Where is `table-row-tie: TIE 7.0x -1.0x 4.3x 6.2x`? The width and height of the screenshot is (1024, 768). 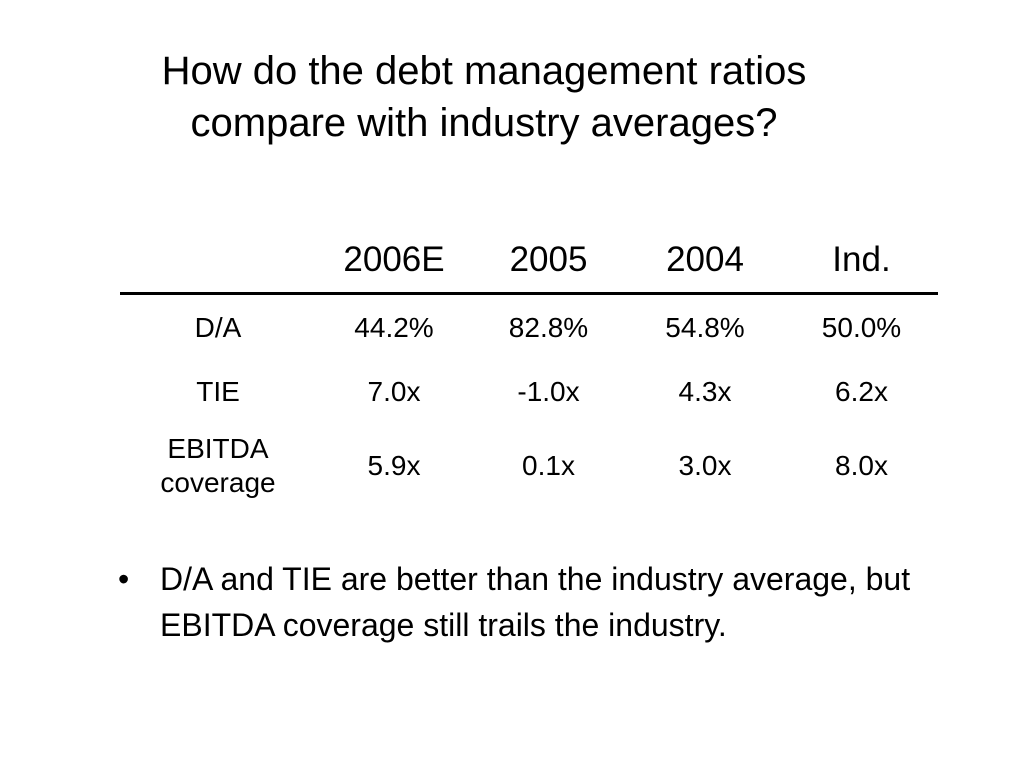
table-row-tie: TIE 7.0x -1.0x 4.3x 6.2x is located at coordinates (529, 392).